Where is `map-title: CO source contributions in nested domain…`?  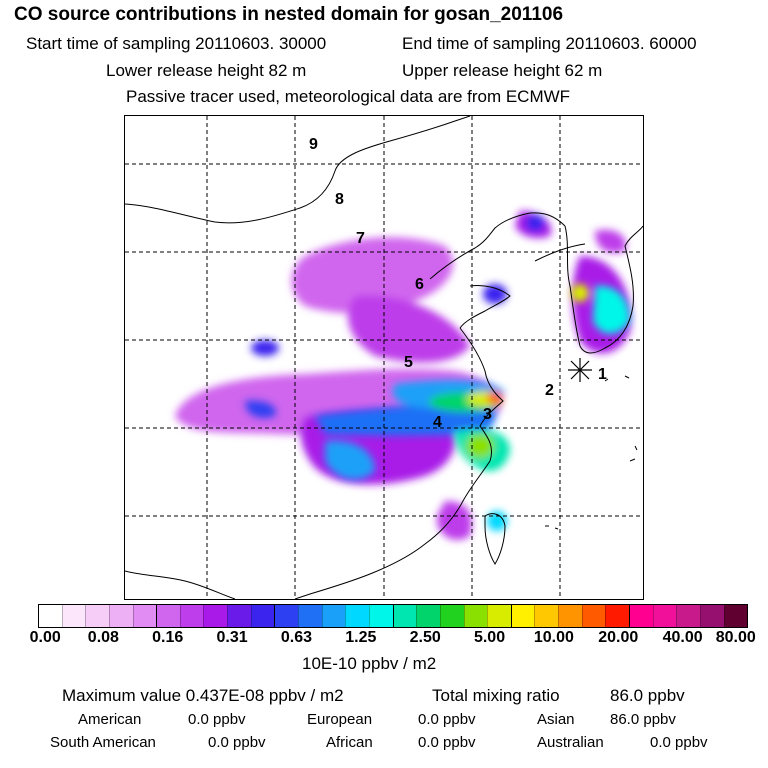
map-title: CO source contributions in nested domain… is located at coordinates (289, 14).